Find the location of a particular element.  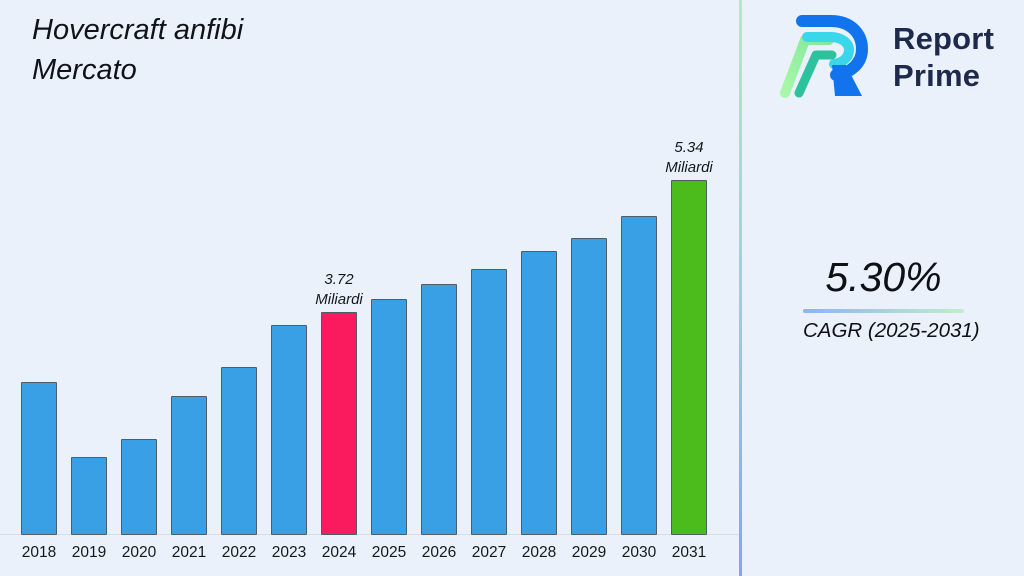

bar-2026: 2026 is located at coordinates (439, 422).